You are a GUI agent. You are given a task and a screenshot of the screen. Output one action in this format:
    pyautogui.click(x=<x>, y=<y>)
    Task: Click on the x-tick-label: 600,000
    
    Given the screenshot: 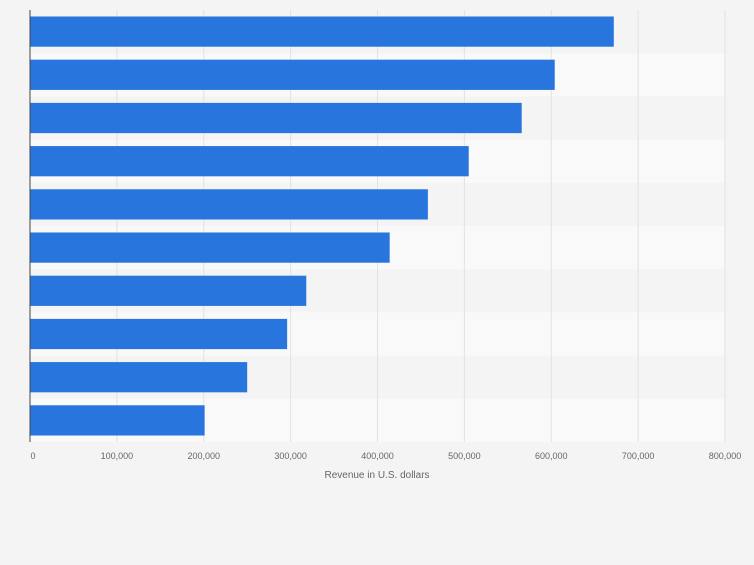 What is the action you would take?
    pyautogui.click(x=551, y=456)
    